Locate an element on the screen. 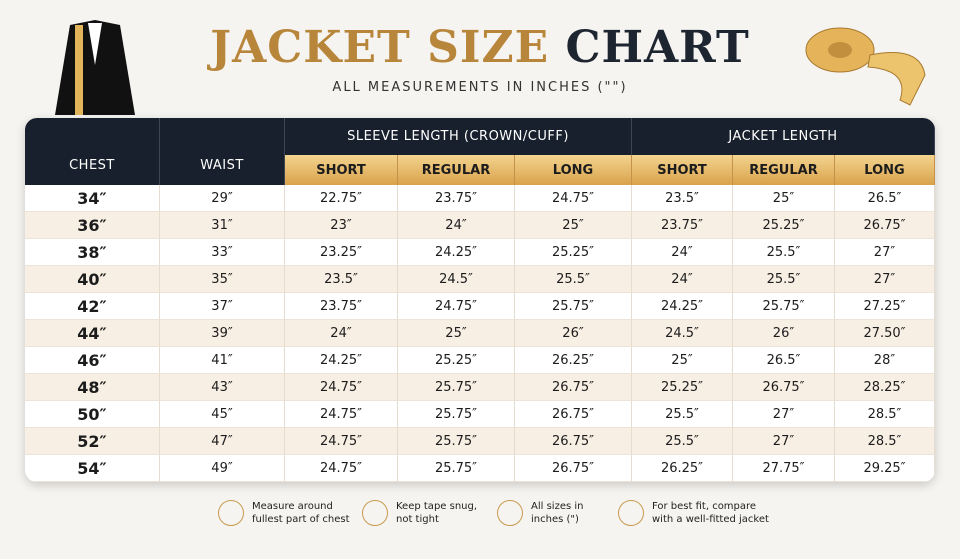 Image resolution: width=960 pixels, height=559 pixels. chest-cell: 52″ is located at coordinates (92, 441).